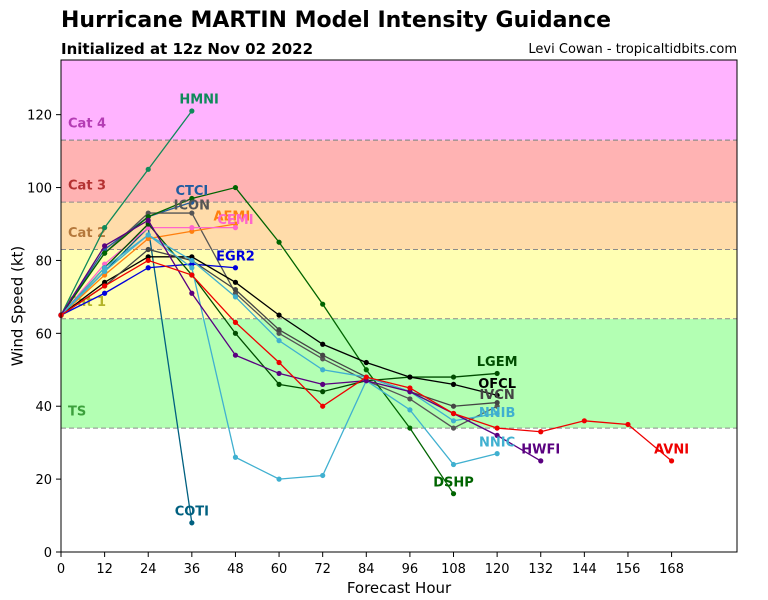 The height and width of the screenshot is (600, 768). Describe the element at coordinates (43, 480) in the screenshot. I see `y-tick-label: 20` at that location.